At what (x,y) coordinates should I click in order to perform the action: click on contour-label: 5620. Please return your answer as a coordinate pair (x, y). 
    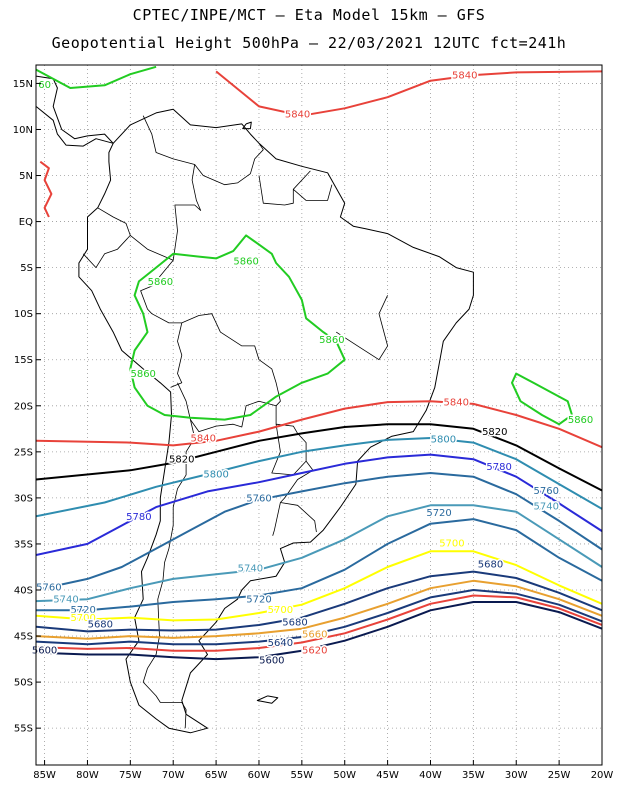
    Looking at the image, I should click on (314, 650).